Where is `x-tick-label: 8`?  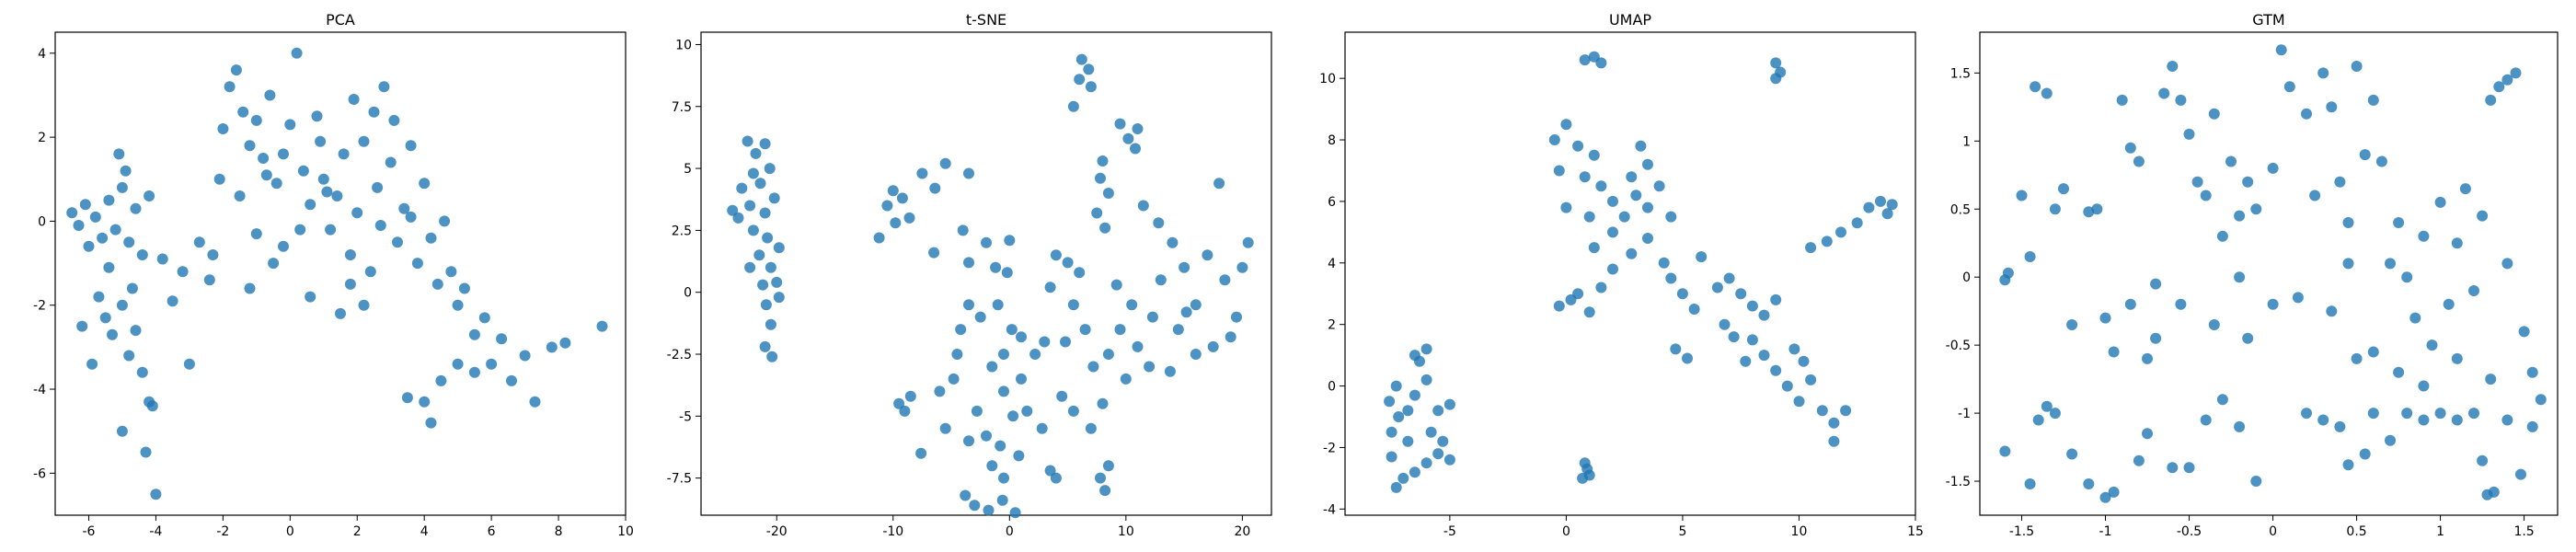 x-tick-label: 8 is located at coordinates (559, 531).